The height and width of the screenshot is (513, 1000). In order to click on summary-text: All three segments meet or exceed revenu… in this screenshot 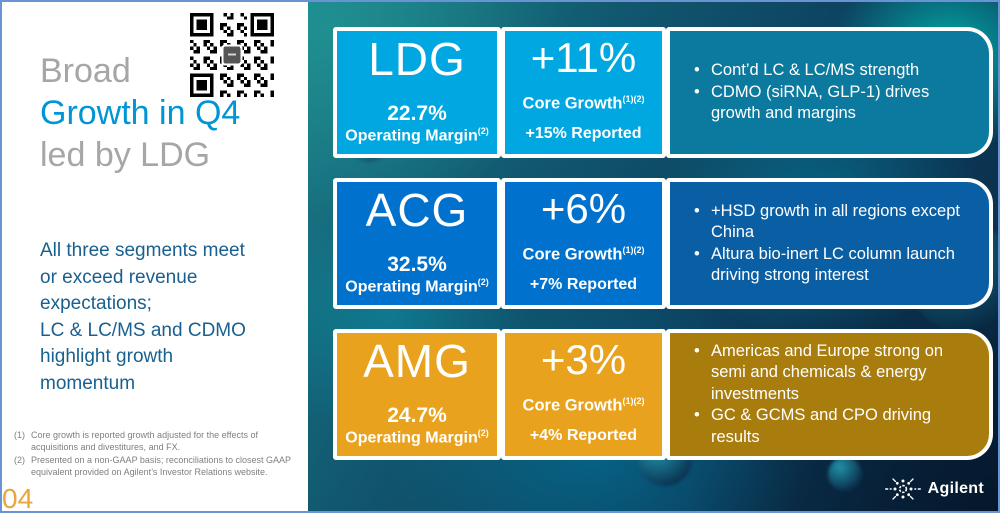, I will do `click(143, 317)`.